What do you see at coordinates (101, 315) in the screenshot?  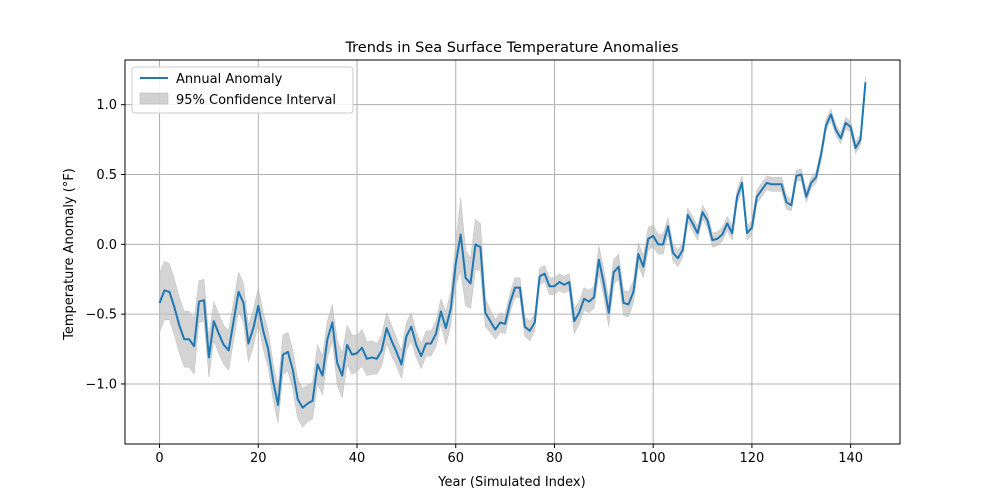 I see `y-tick-label: −0.5` at bounding box center [101, 315].